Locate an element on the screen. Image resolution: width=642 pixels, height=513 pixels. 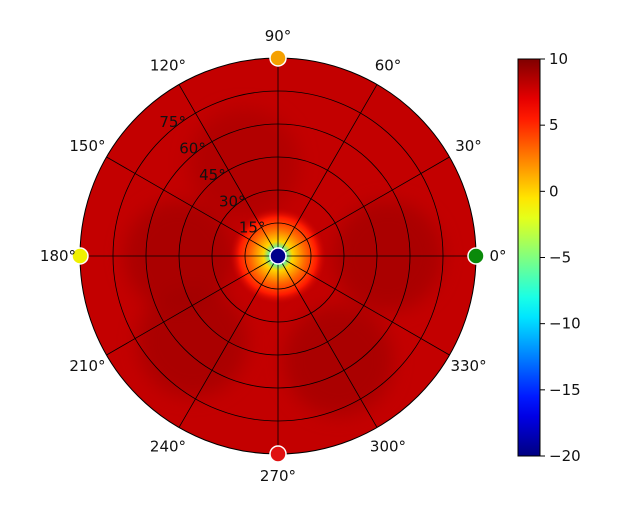
radius-tick-label: 15° is located at coordinates (252, 228).